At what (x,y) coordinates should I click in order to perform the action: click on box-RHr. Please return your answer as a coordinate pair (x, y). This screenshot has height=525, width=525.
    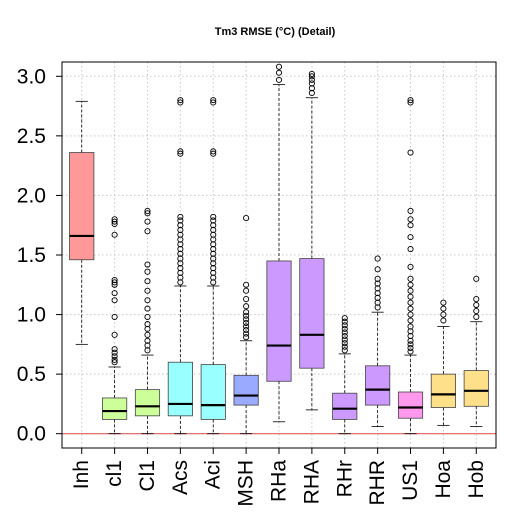
    Looking at the image, I should click on (345, 375).